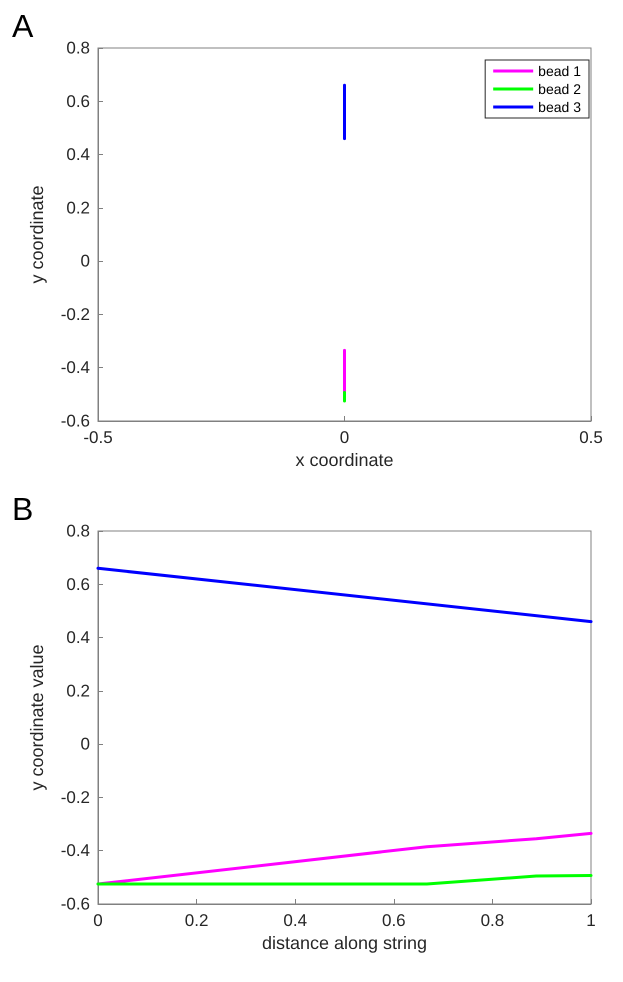  Describe the element at coordinates (492, 920) in the screenshot. I see `x-tick-label: 0.8` at that location.